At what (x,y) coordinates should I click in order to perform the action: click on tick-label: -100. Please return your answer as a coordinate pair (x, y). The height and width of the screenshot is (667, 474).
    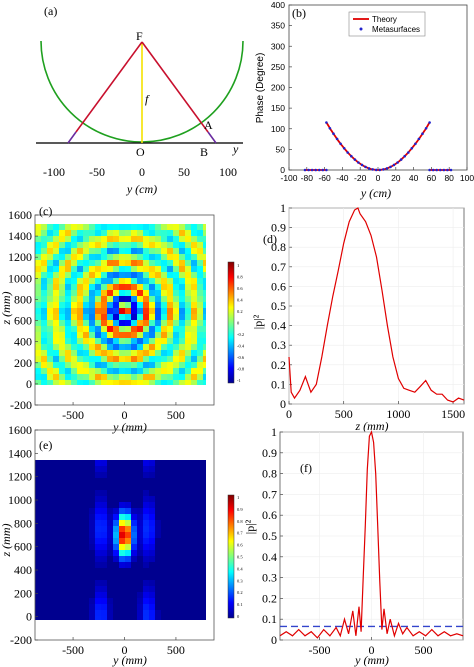
    Looking at the image, I should click on (54, 172).